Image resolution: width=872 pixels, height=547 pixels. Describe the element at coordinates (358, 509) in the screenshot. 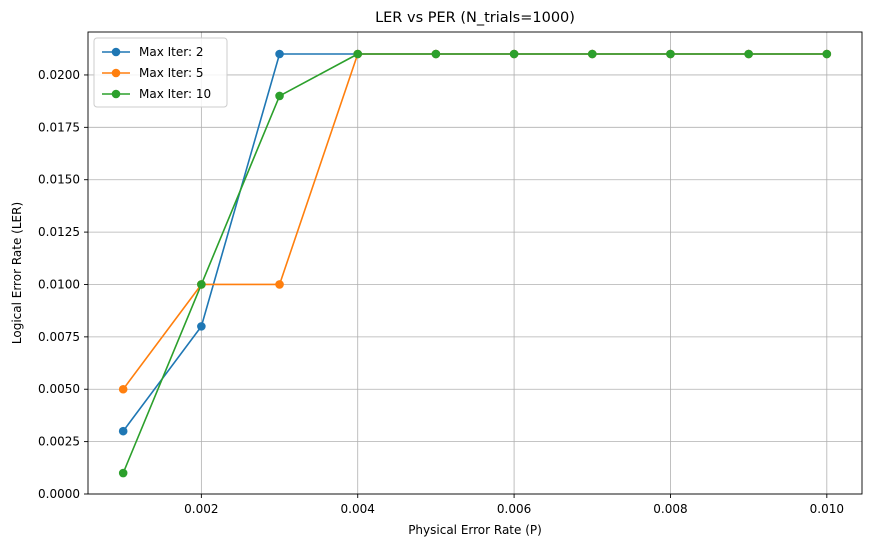

I see `x-tick-label: 0.004` at that location.